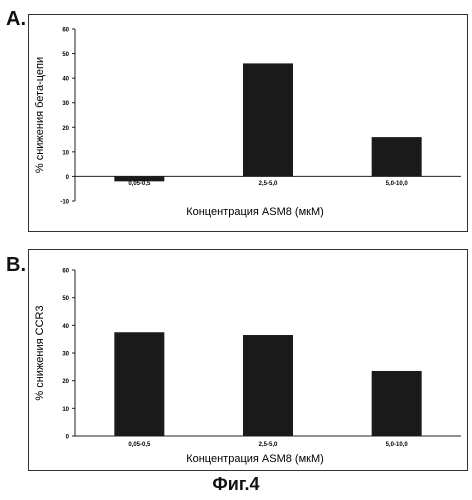 Image resolution: width=472 pixels, height=500 pixels. I want to click on figure-caption: Фиг.4, so click(236, 484).